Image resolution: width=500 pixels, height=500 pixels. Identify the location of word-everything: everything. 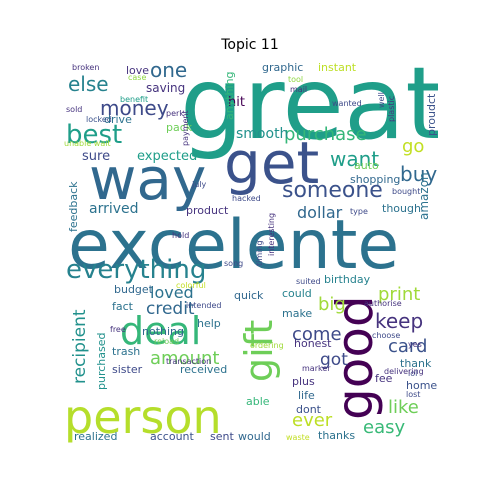
(136, 270).